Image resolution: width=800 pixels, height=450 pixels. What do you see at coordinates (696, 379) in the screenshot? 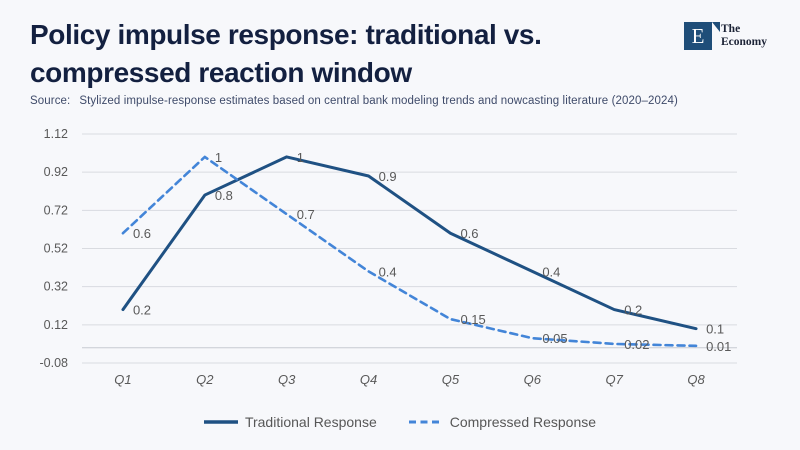
I see `x-axis-category-label: Q8` at bounding box center [696, 379].